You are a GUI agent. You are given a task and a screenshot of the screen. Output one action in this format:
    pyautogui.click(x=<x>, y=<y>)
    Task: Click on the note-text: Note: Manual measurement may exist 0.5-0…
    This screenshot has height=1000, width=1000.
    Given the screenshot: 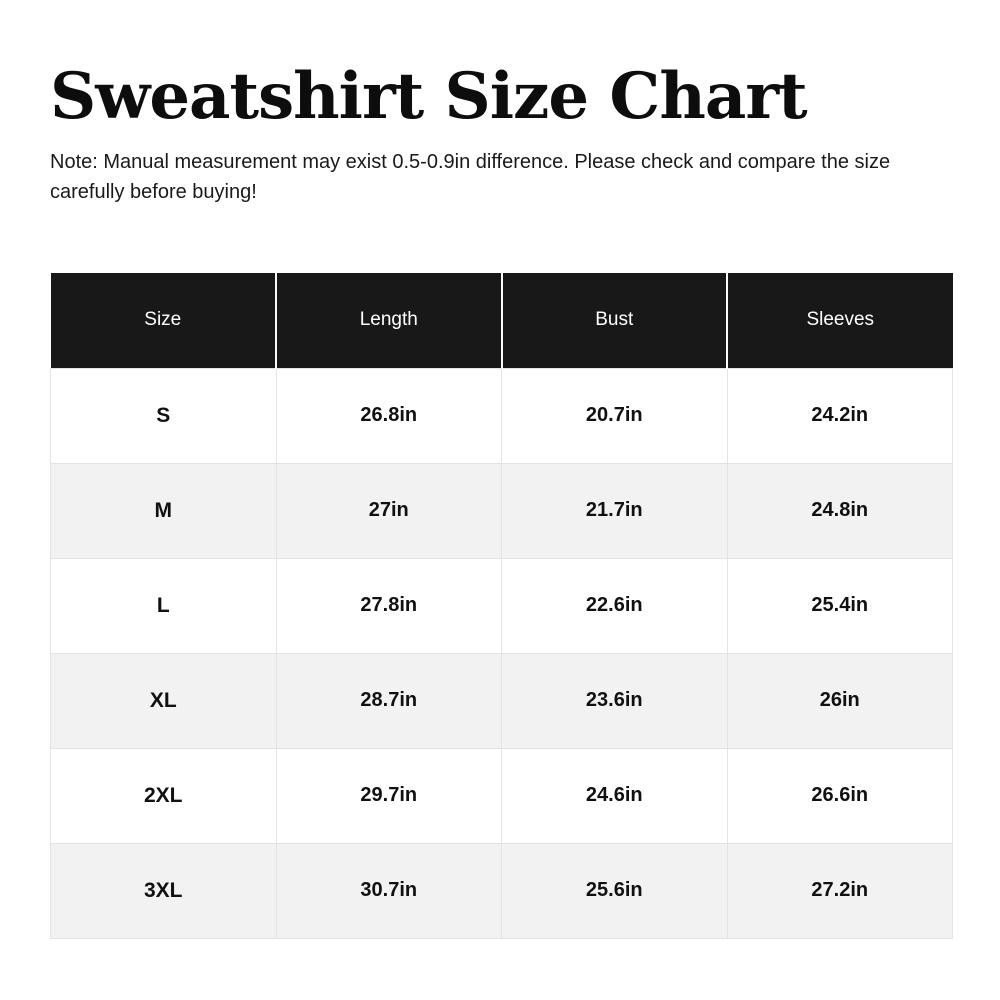 What is the action you would take?
    pyautogui.click(x=470, y=177)
    